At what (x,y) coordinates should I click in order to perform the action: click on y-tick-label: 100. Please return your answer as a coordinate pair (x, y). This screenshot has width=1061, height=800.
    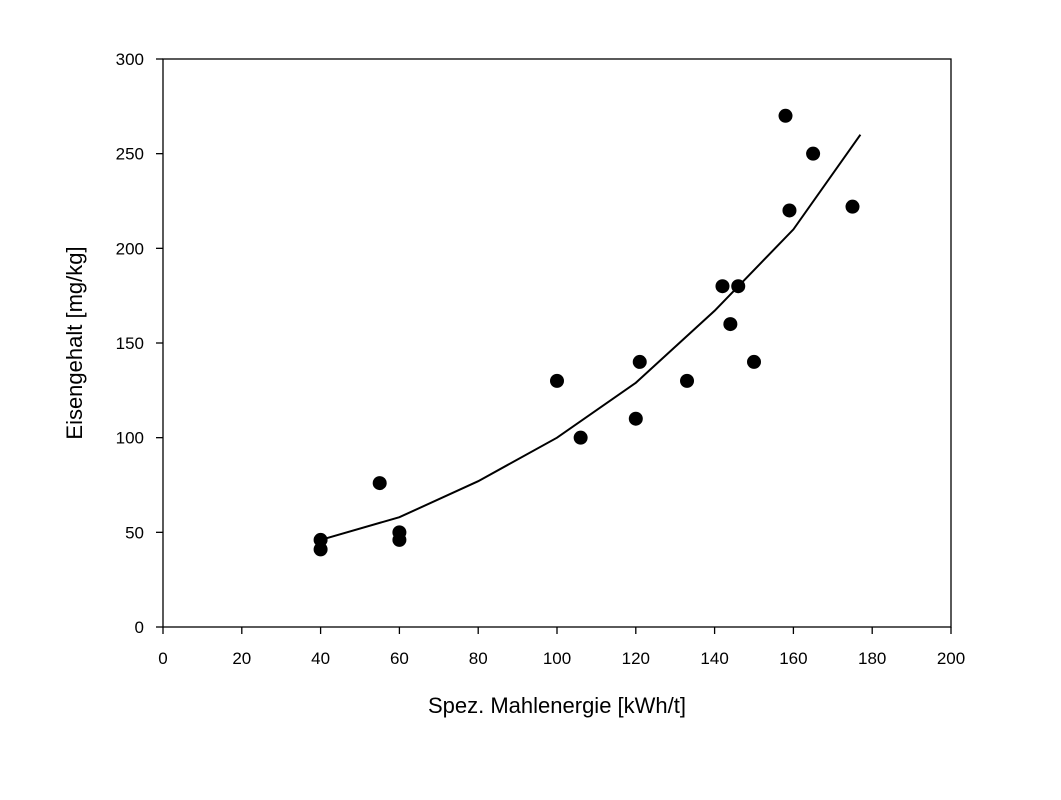
    Looking at the image, I should click on (130, 438).